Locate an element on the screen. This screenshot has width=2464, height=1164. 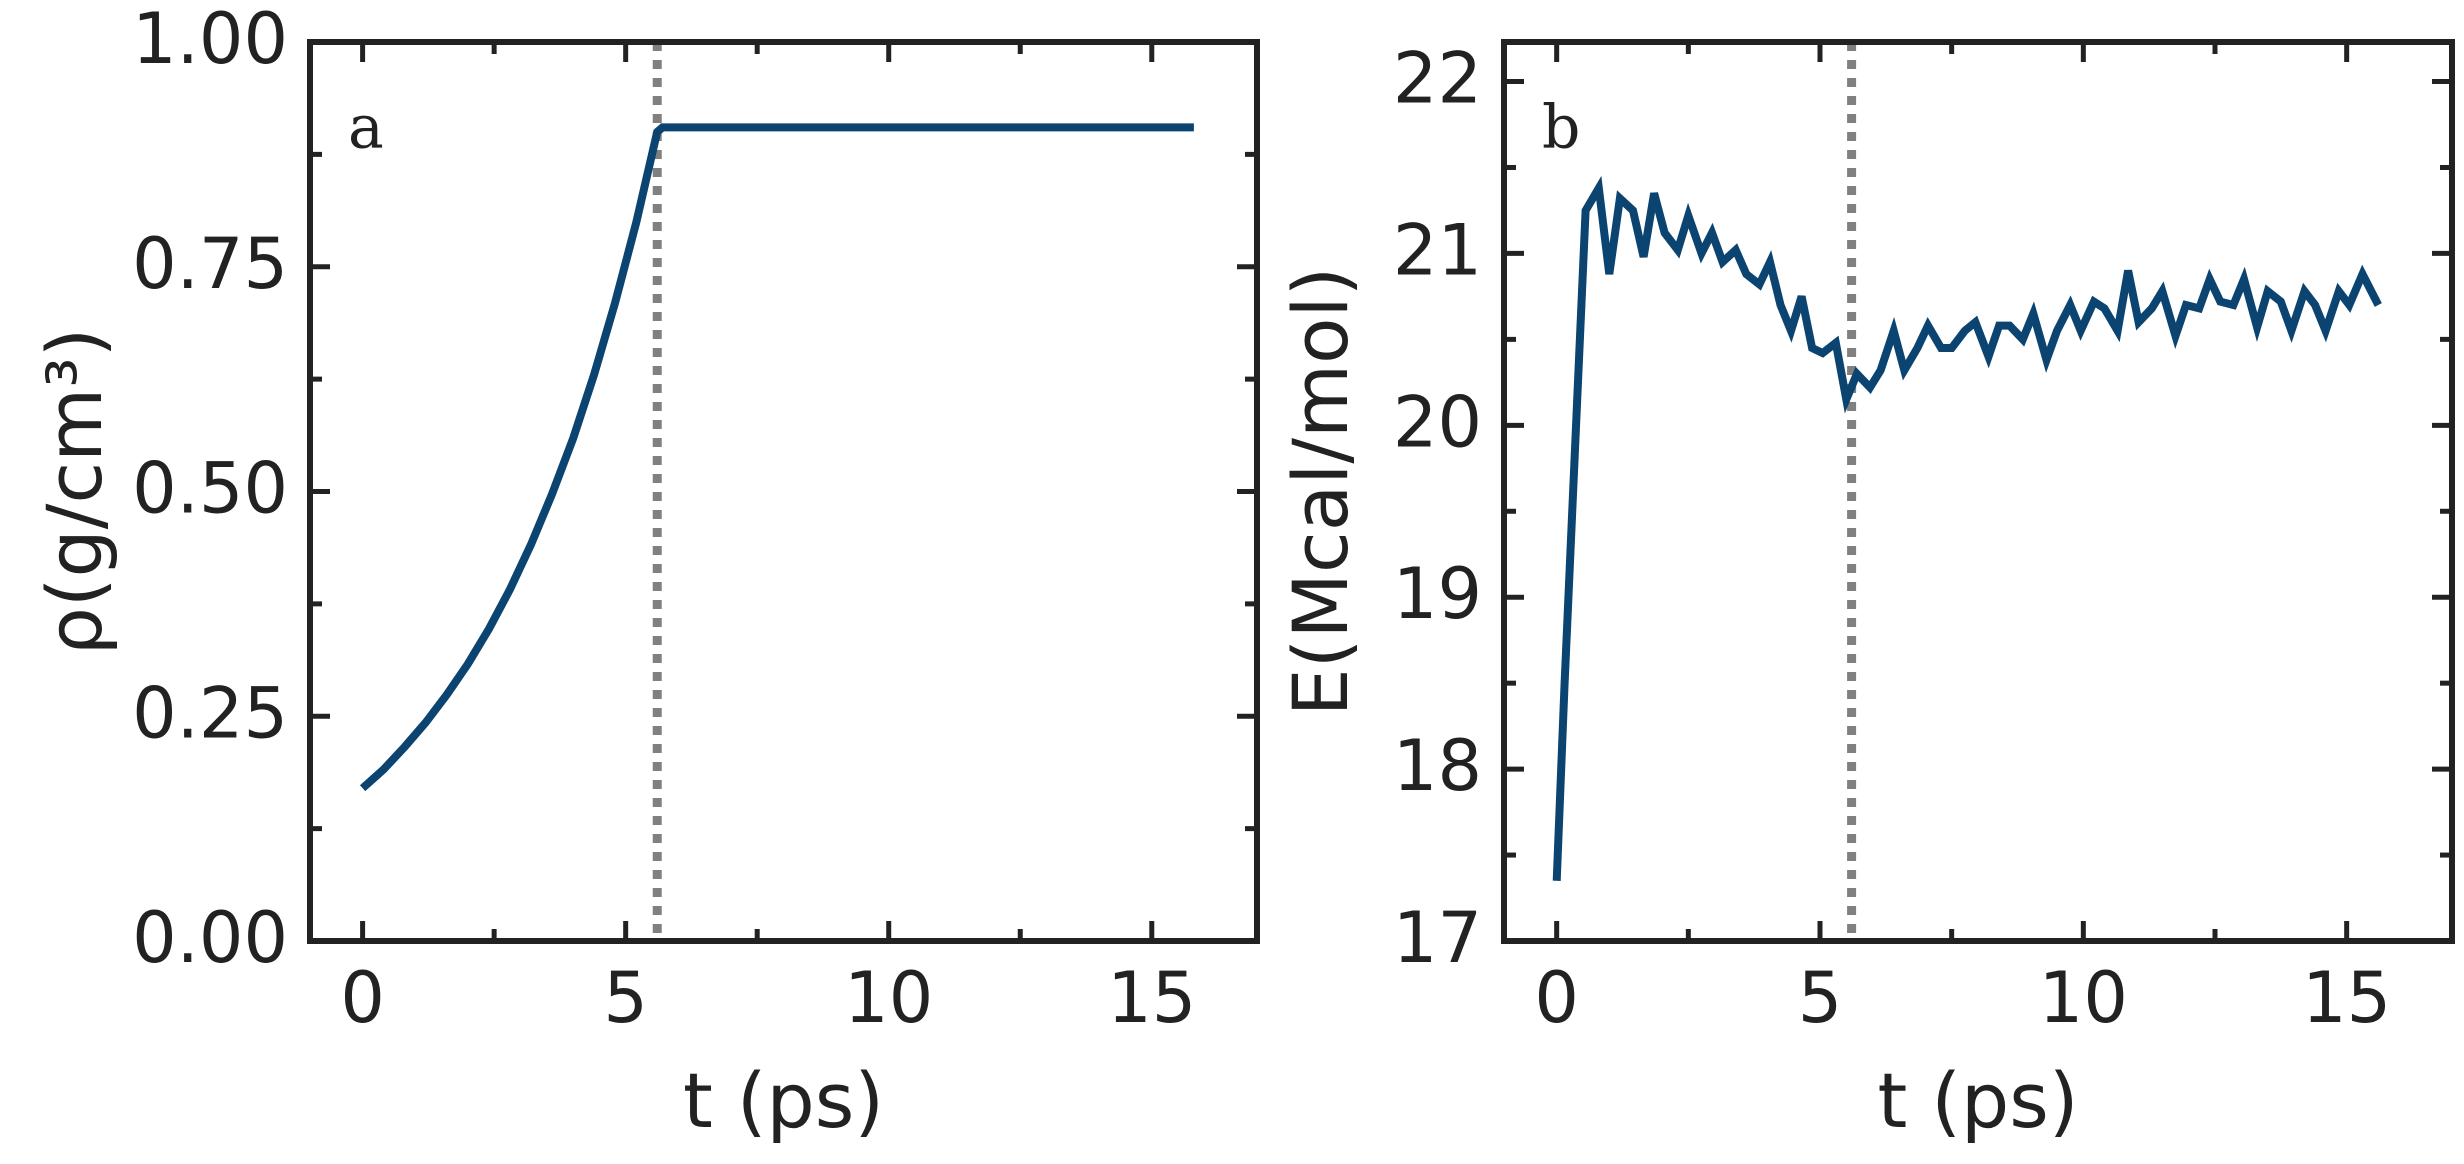
y-tick-label: 22 is located at coordinates (1437, 79).